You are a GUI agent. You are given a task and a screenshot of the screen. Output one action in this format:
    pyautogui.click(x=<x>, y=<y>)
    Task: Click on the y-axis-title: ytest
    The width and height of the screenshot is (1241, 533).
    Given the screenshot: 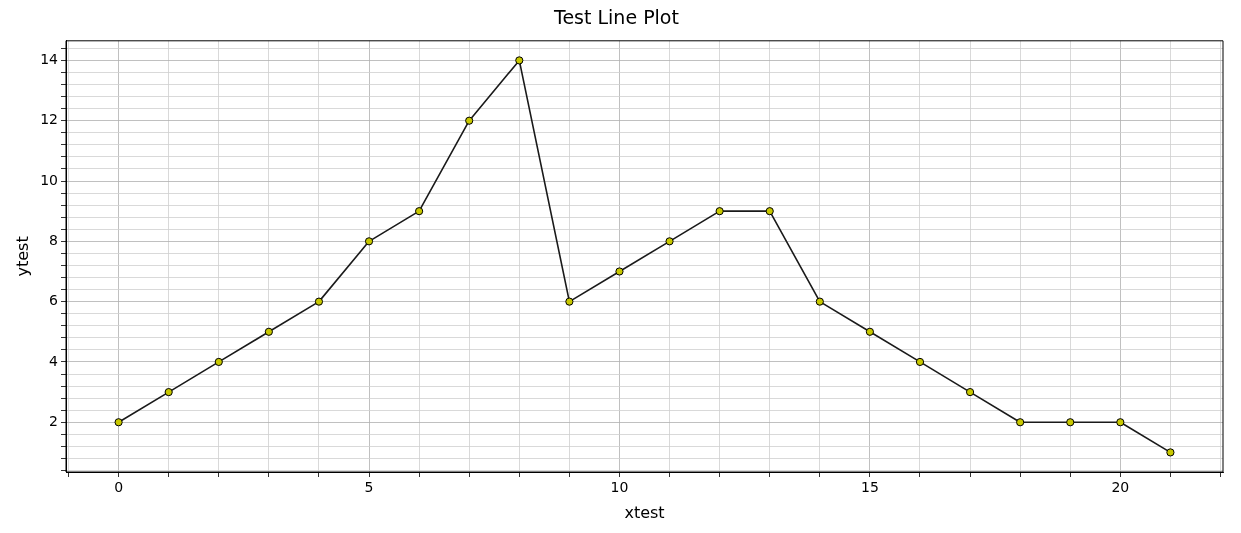 What is the action you would take?
    pyautogui.click(x=22, y=256)
    